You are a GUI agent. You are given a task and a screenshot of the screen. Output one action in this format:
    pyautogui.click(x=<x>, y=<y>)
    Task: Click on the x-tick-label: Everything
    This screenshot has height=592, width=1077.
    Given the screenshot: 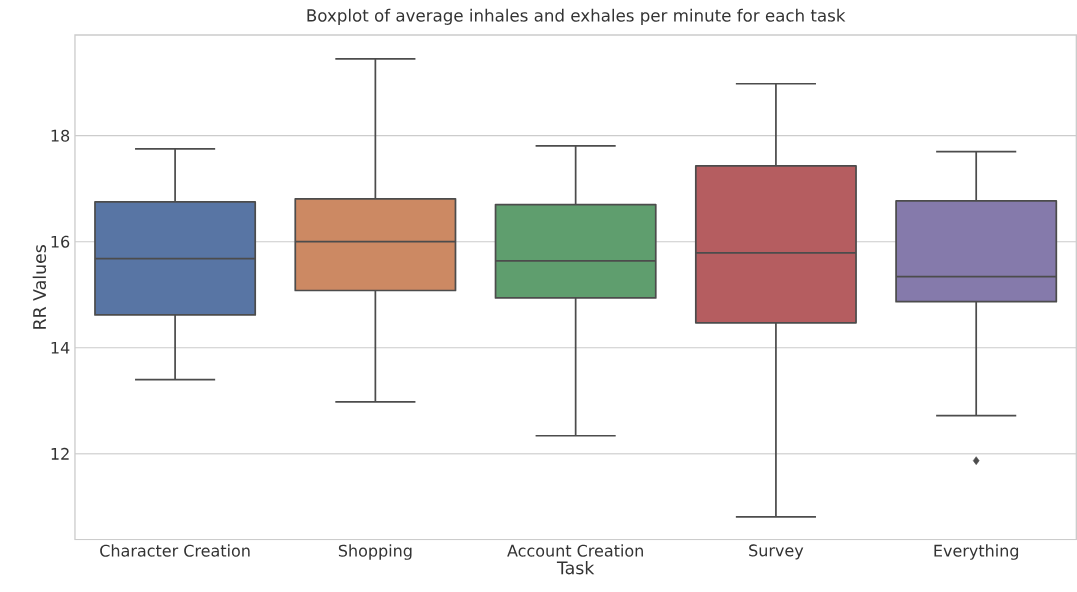 What is the action you would take?
    pyautogui.click(x=976, y=552)
    